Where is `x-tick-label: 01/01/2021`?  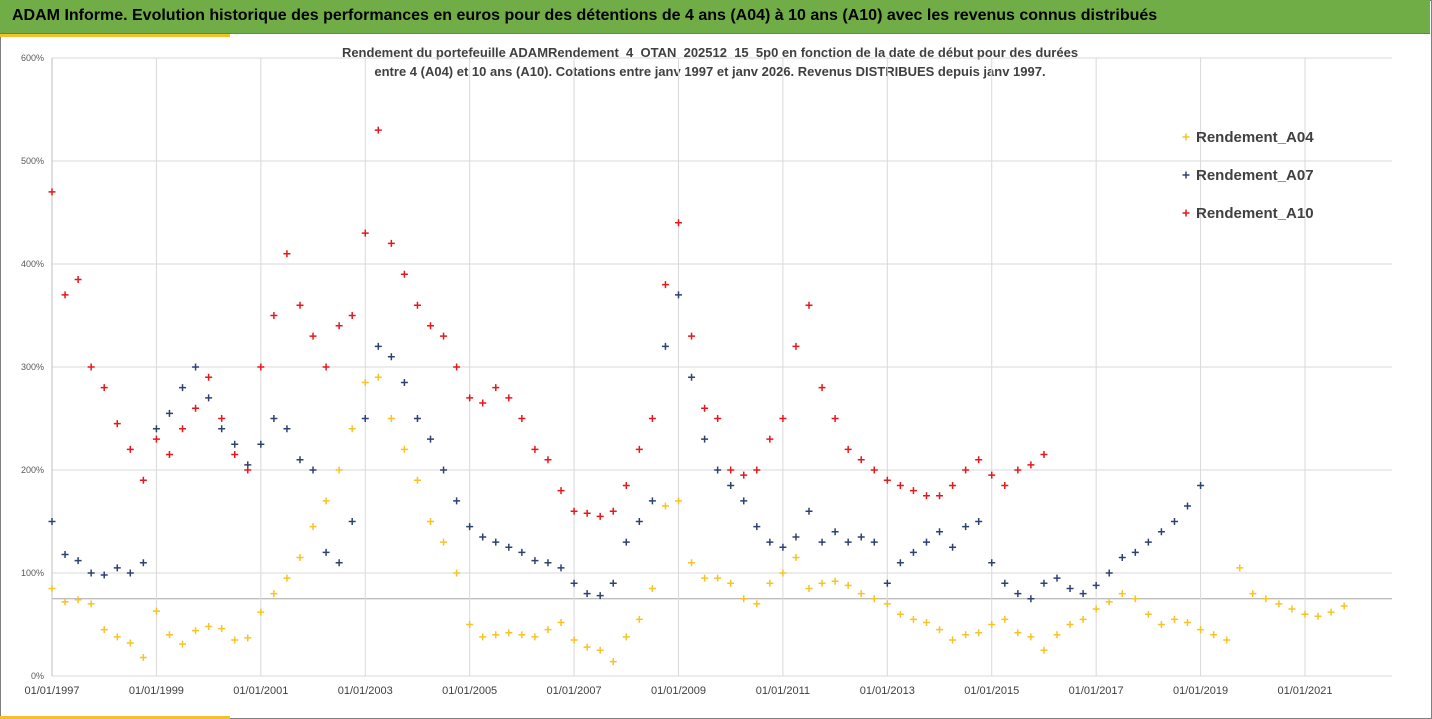 x-tick-label: 01/01/2021 is located at coordinates (1304, 691).